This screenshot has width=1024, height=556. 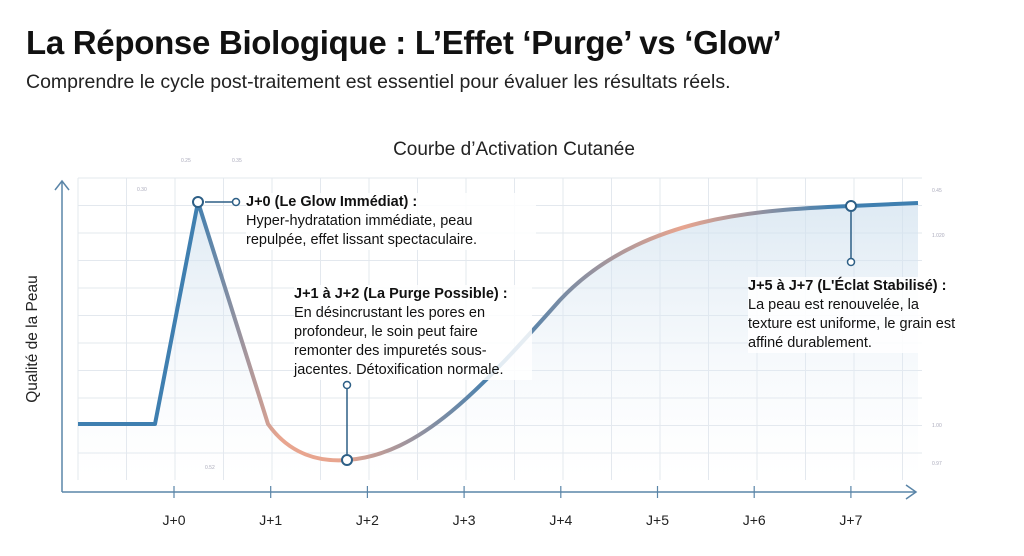 I want to click on marker-glow, so click(x=198, y=202).